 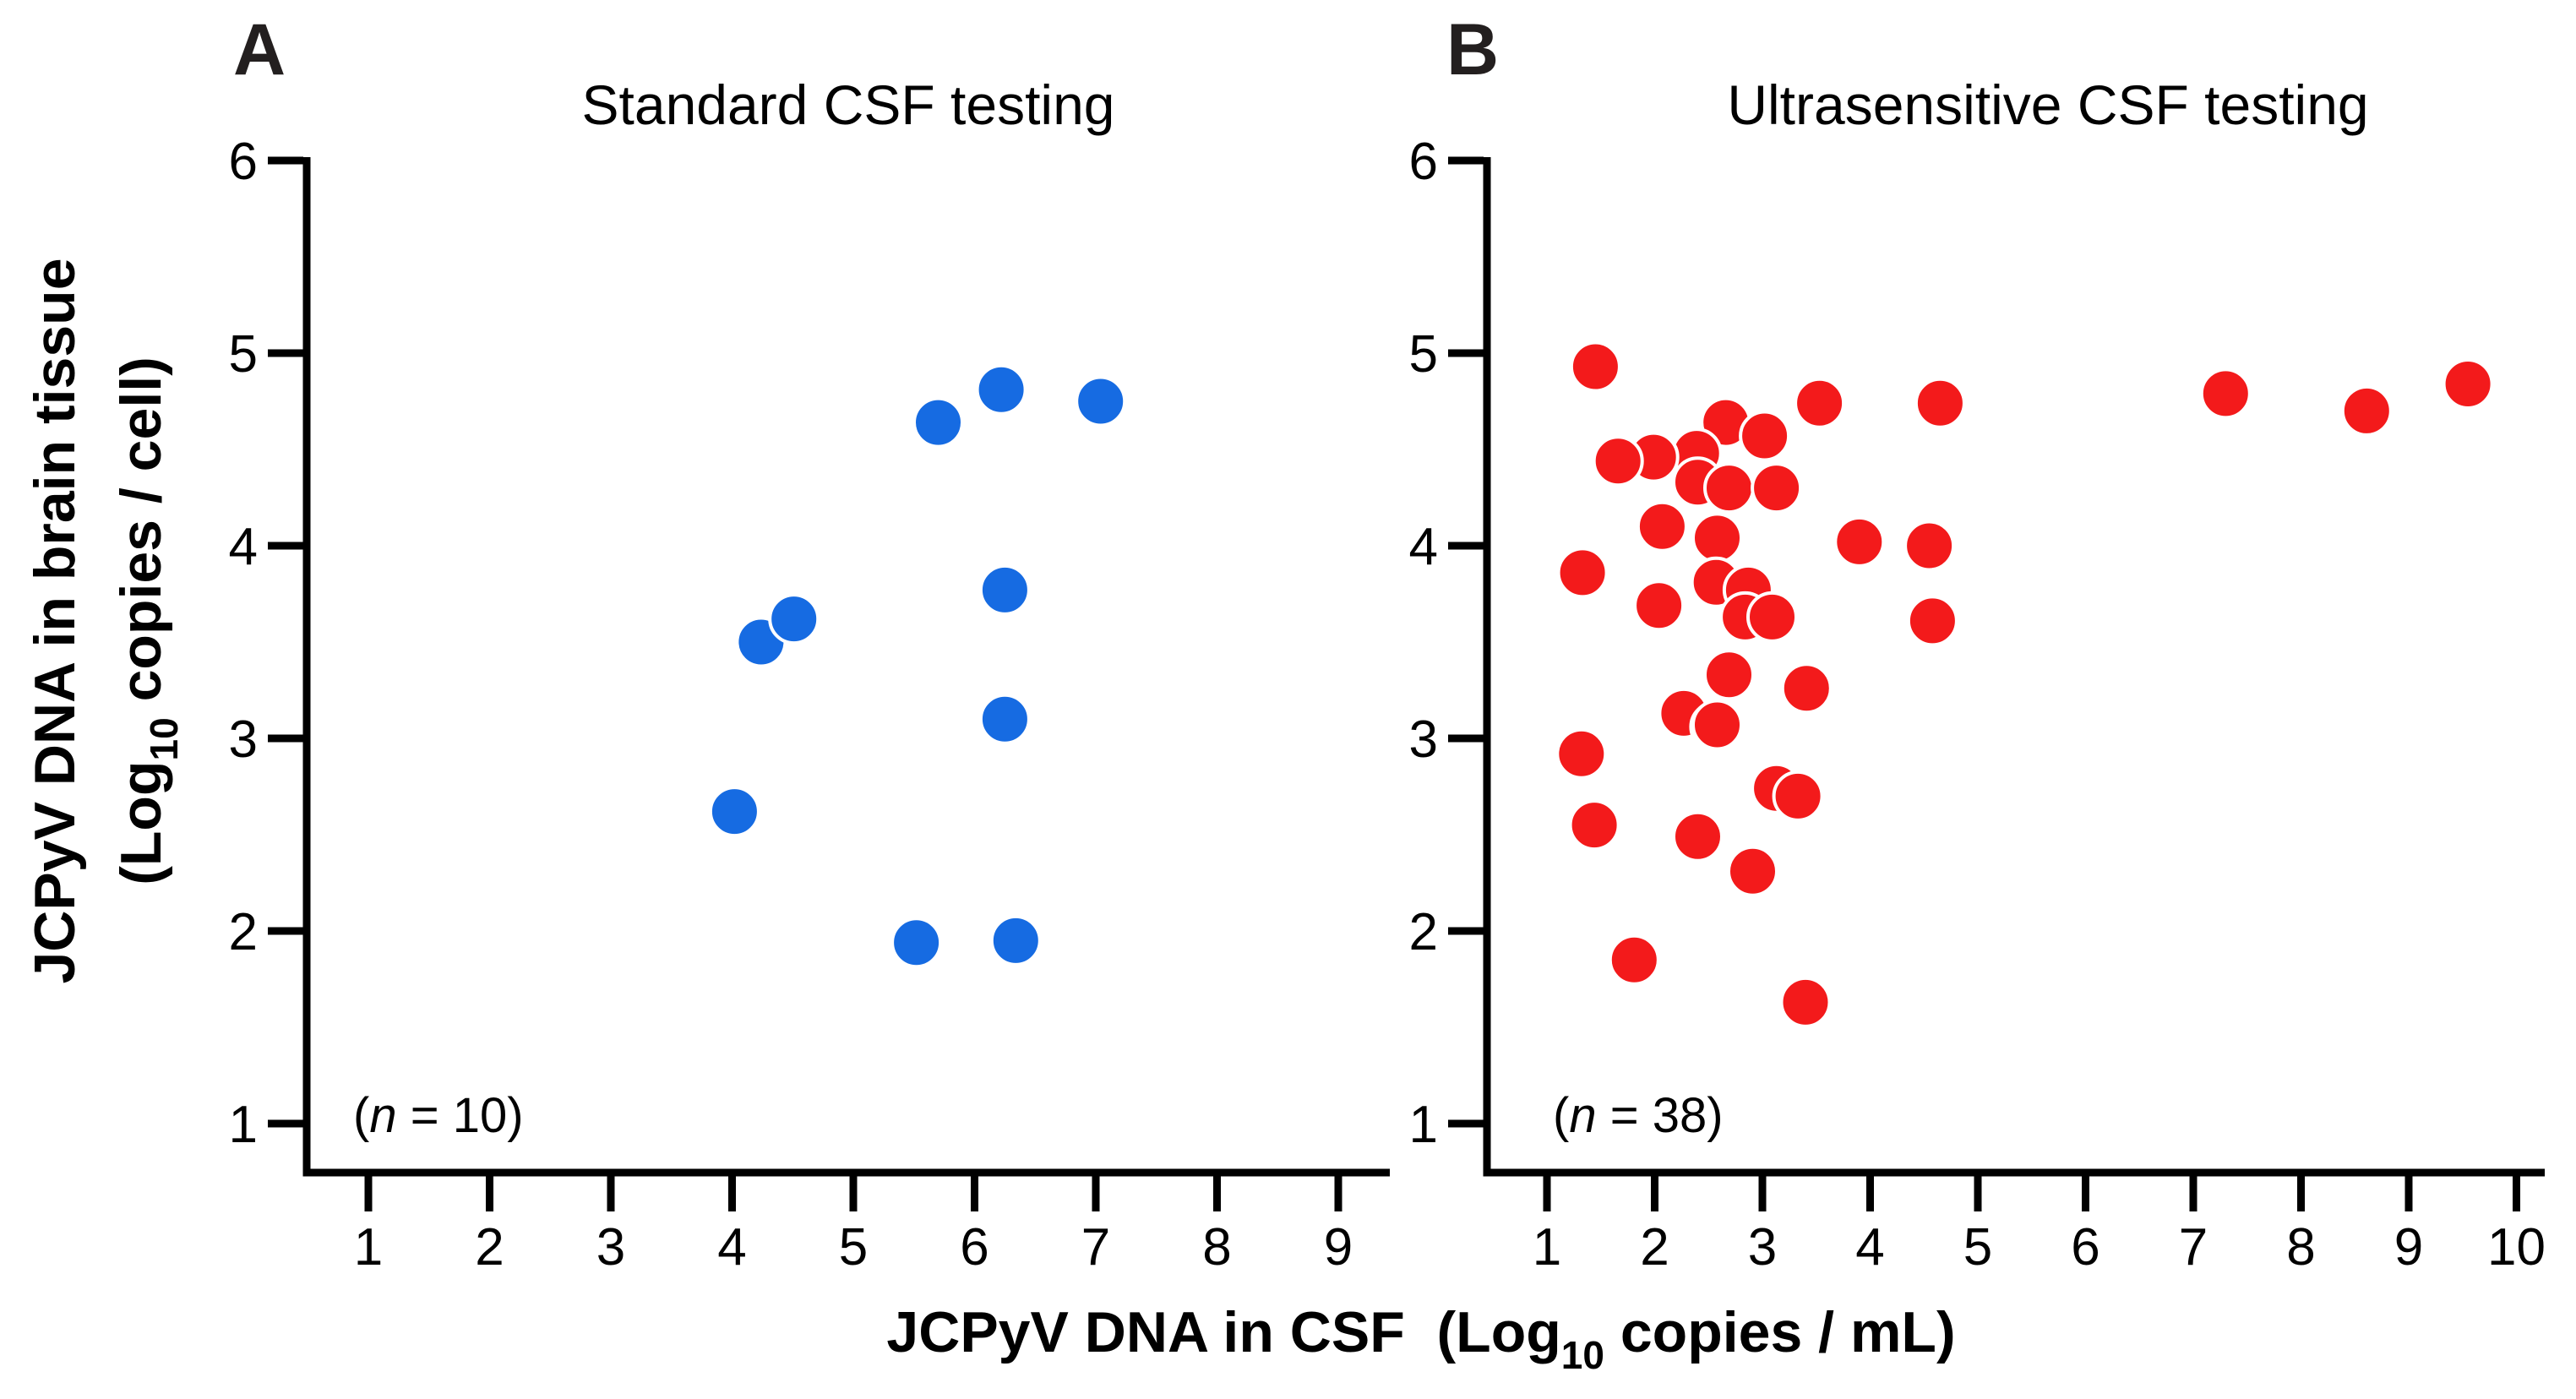 I want to click on y-axis-label-line2: (Log10 copies / cell), so click(x=147, y=621).